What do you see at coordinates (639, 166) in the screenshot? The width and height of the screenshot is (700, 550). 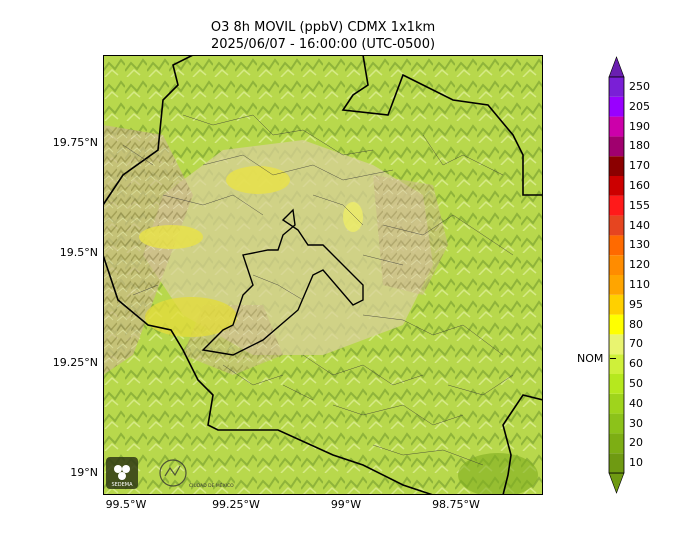 I see `colorbar-tick-label: 170` at bounding box center [639, 166].